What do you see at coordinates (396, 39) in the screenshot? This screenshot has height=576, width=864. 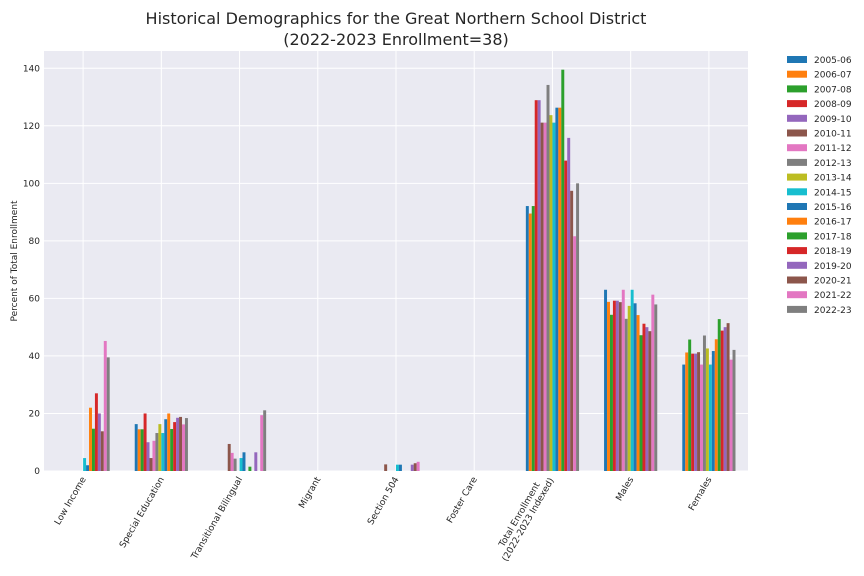 I see `chart-title-line-2: (2022-2023 Enrollment=38)` at bounding box center [396, 39].